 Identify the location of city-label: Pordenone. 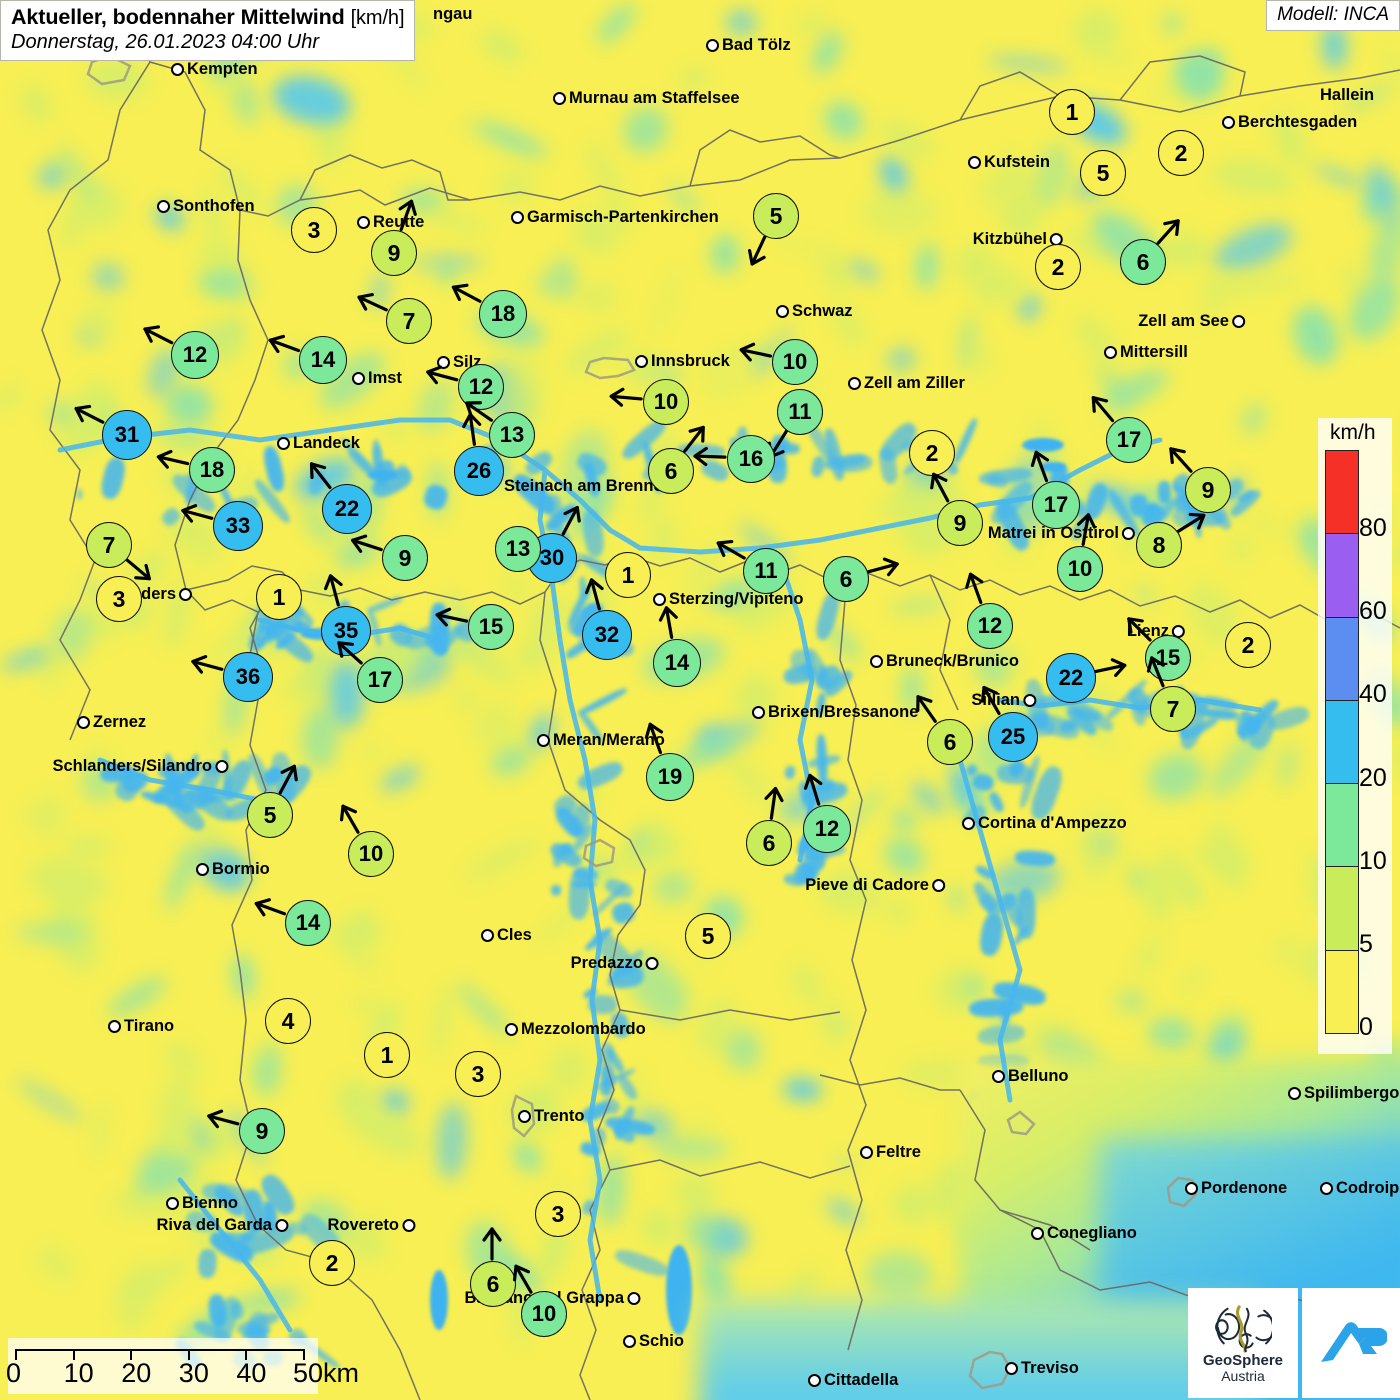
(1236, 1188).